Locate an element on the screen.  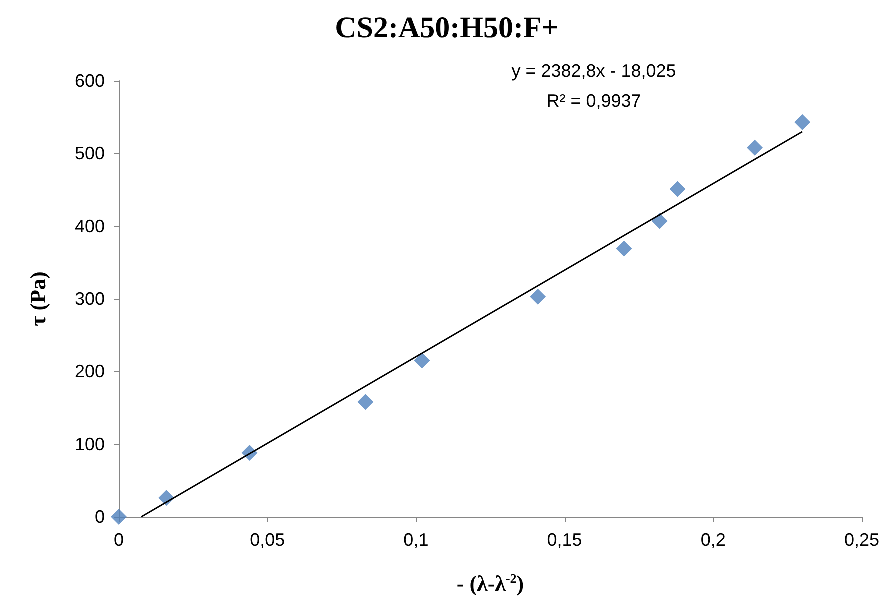
y-tick-label: 200 is located at coordinates (89, 372).